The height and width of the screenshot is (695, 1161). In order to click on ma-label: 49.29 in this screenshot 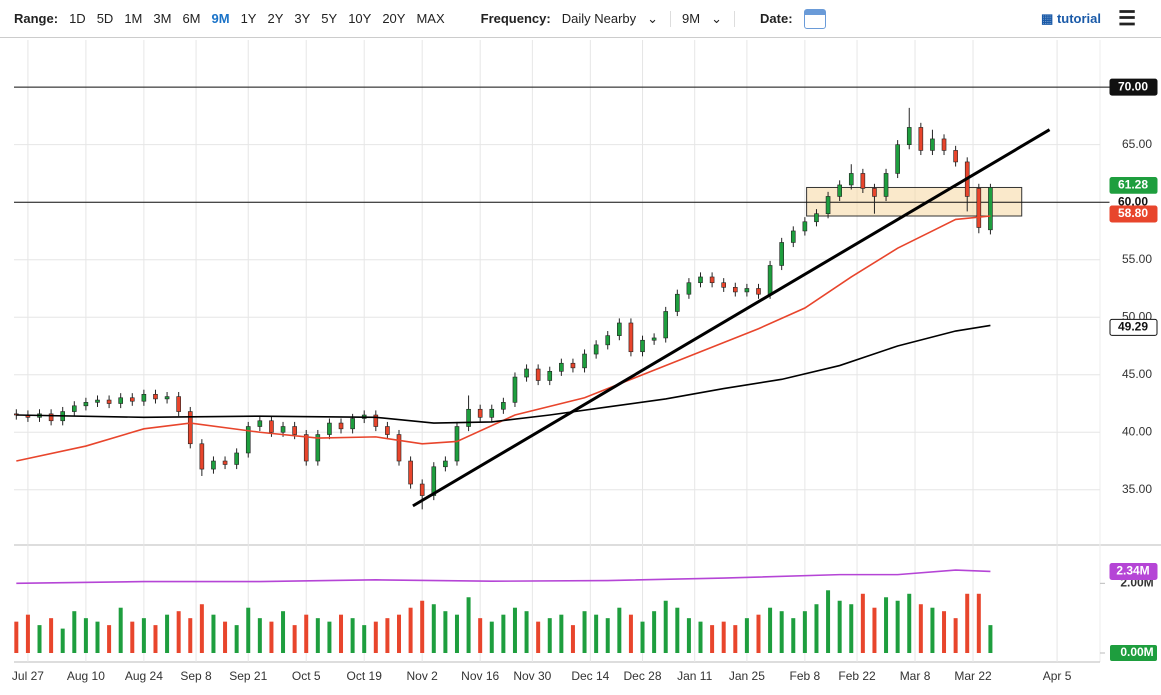, I will do `click(1133, 327)`.